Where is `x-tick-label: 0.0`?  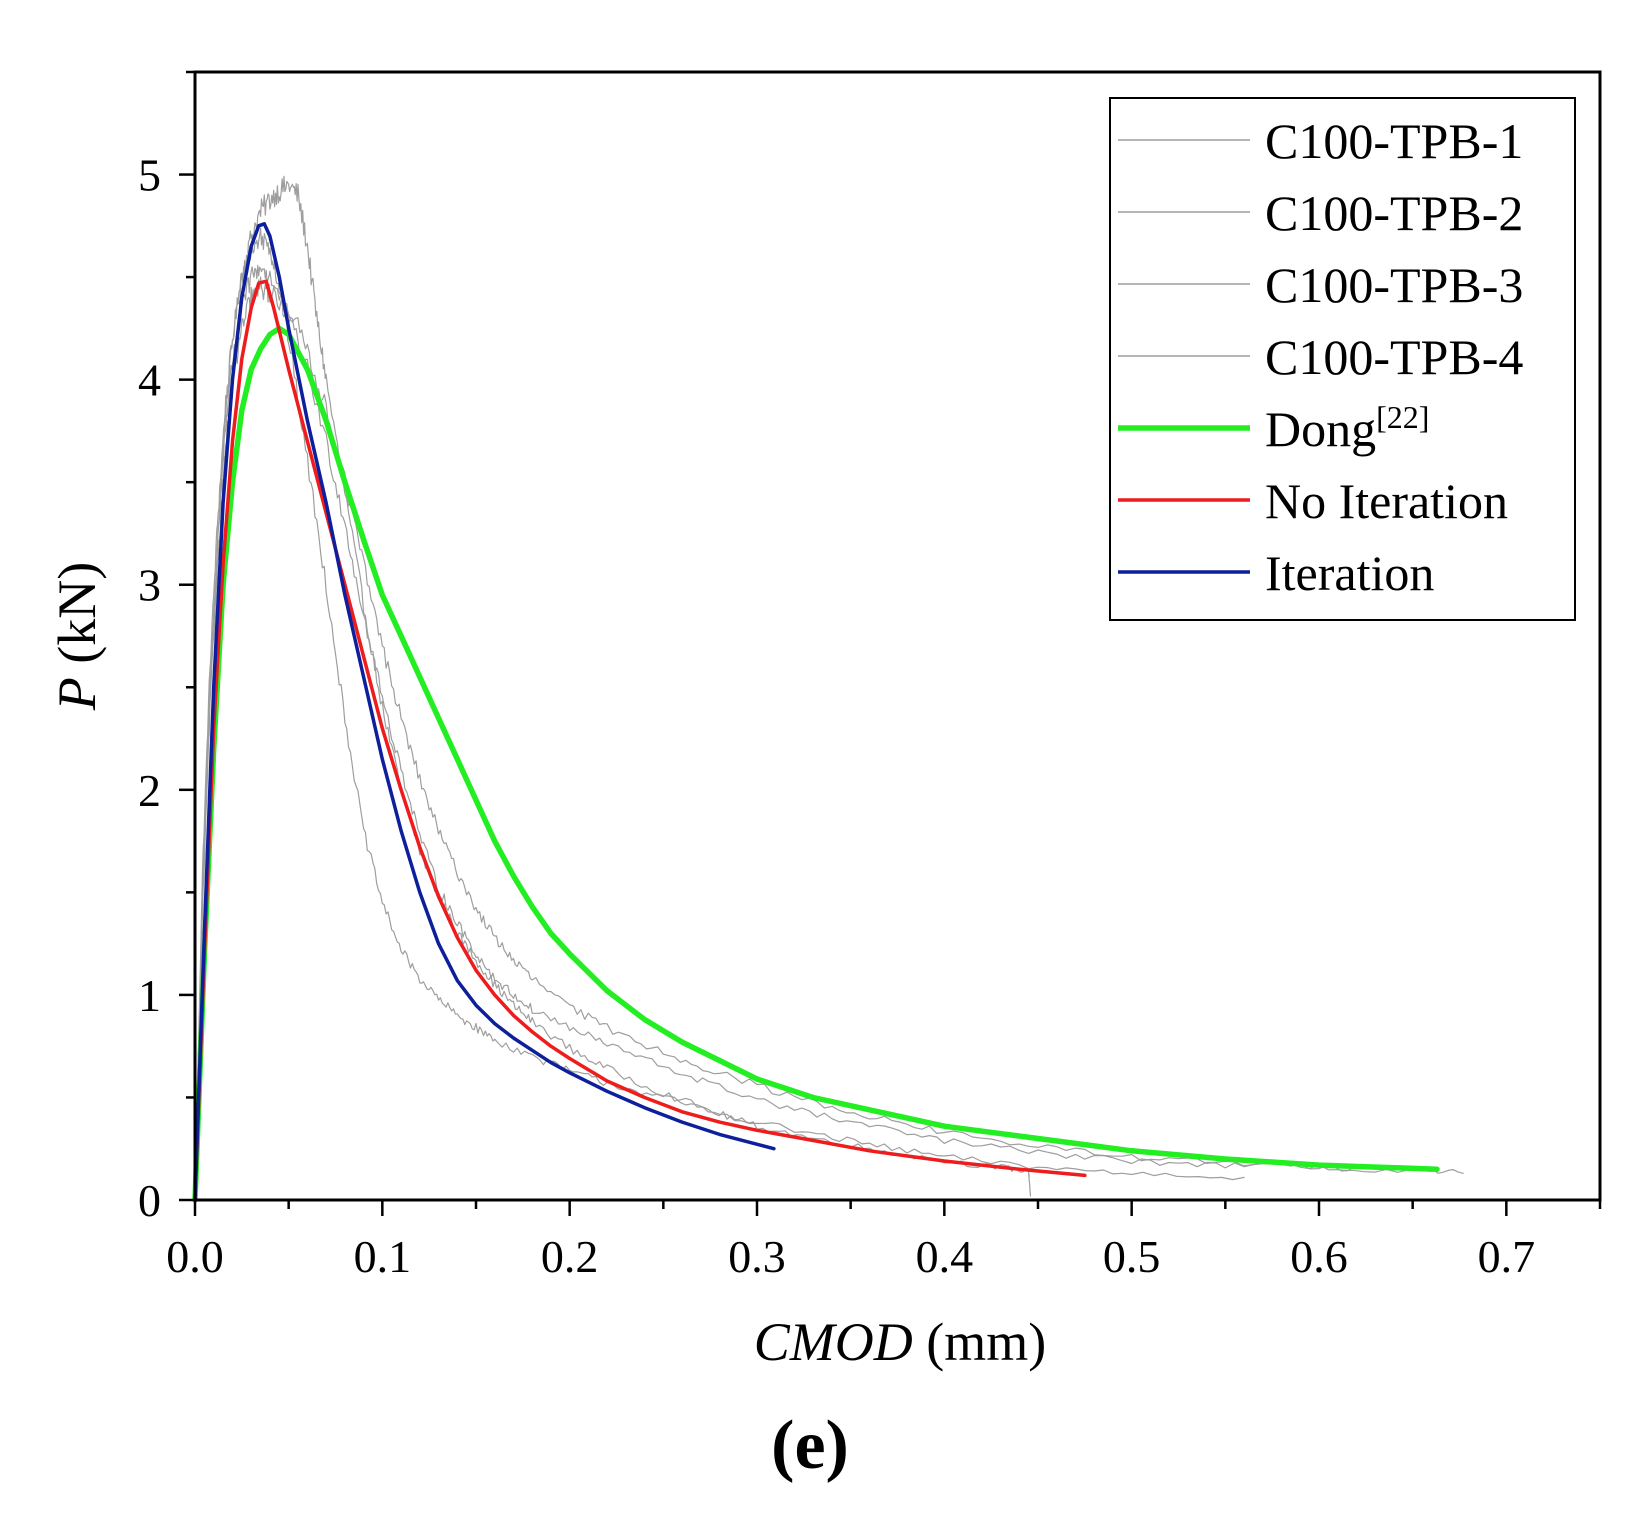
x-tick-label: 0.0 is located at coordinates (195, 1256).